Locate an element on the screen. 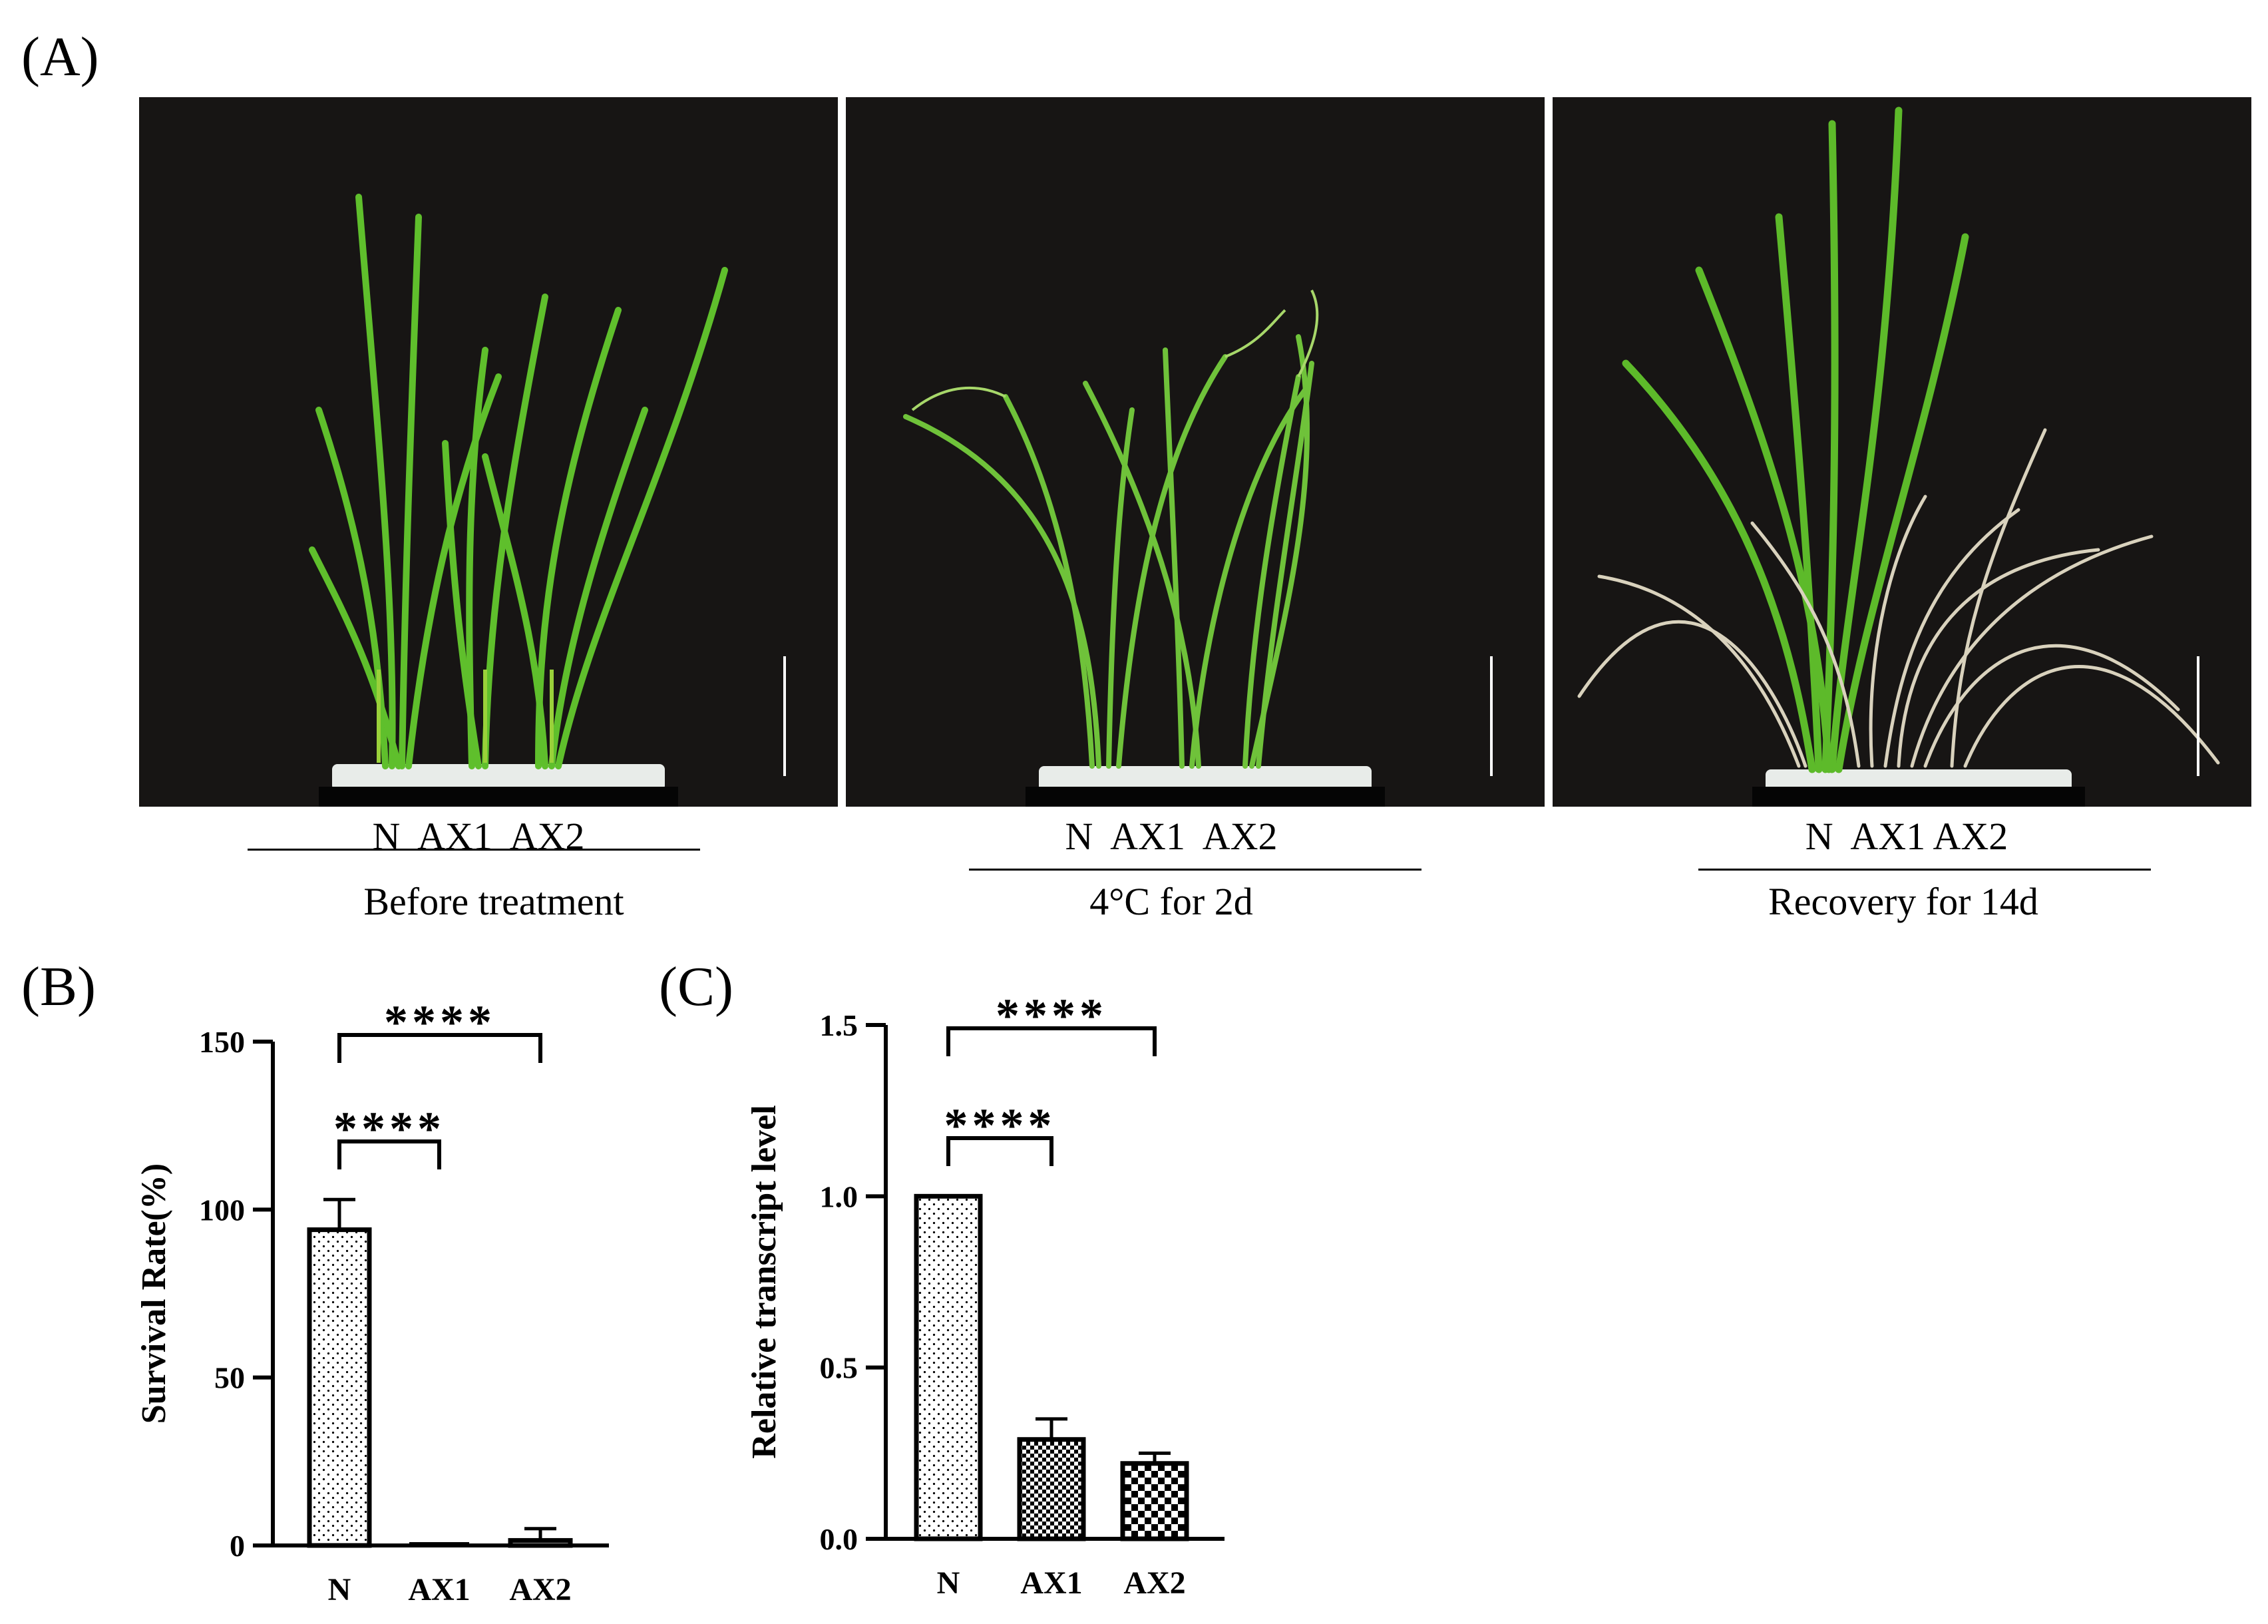 This screenshot has height=1624, width=2268. y-axis-label: Survival Rate(%) is located at coordinates (154, 1294).